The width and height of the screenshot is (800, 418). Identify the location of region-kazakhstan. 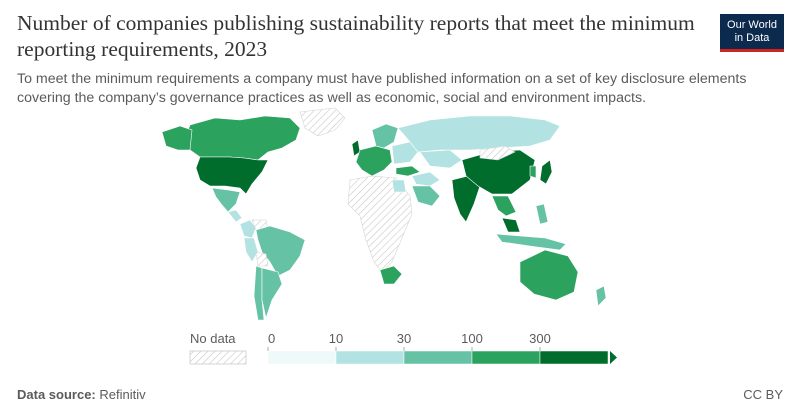
(441, 159).